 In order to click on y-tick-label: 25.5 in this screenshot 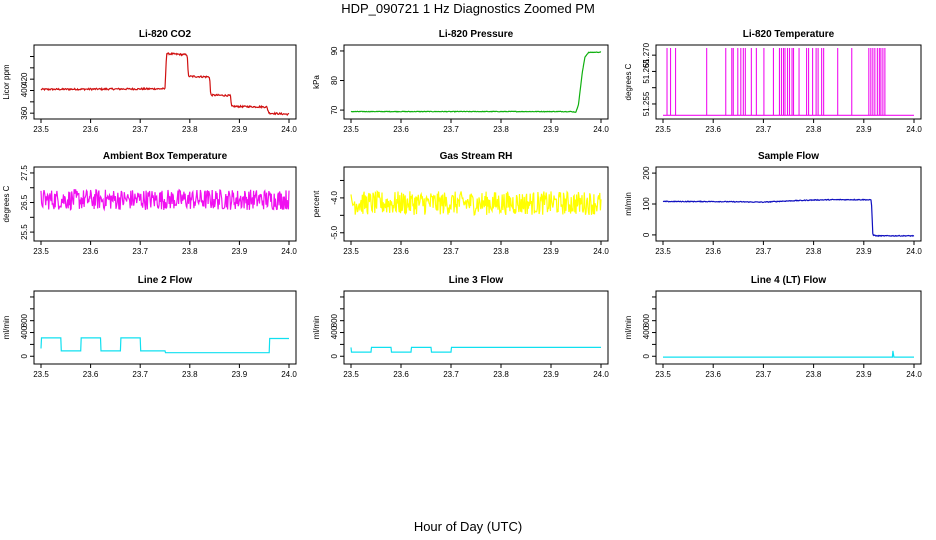, I will do `click(24, 232)`.